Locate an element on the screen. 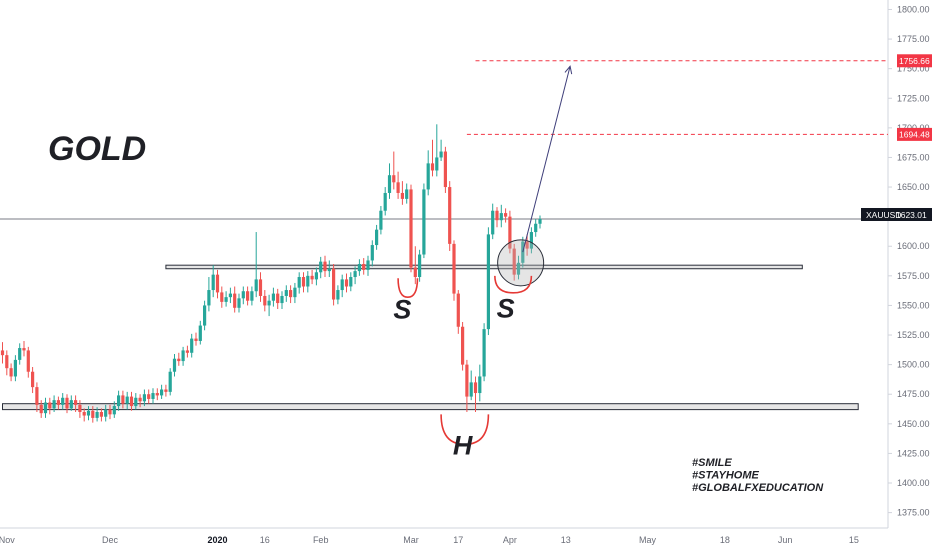 The height and width of the screenshot is (550, 932). x-axis-ticks: Nov Dec 2020 16 Feb Mar 17 Apr 13 May 18 Jun 15 is located at coordinates (429, 540).